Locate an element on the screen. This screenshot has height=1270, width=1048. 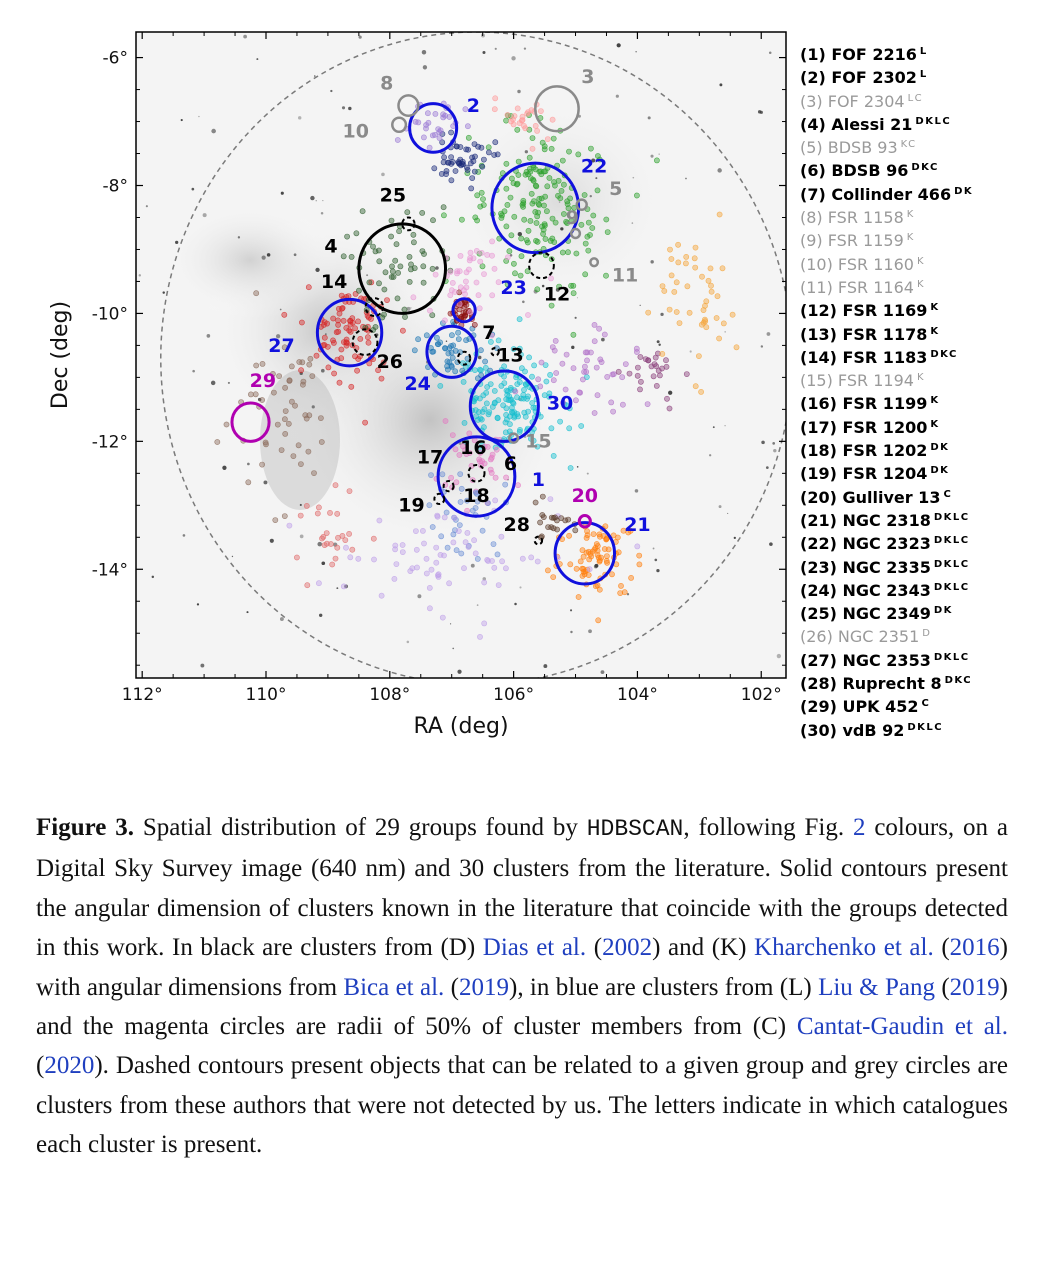
legend-item: (12) FSR 1169 K is located at coordinates (920, 308).